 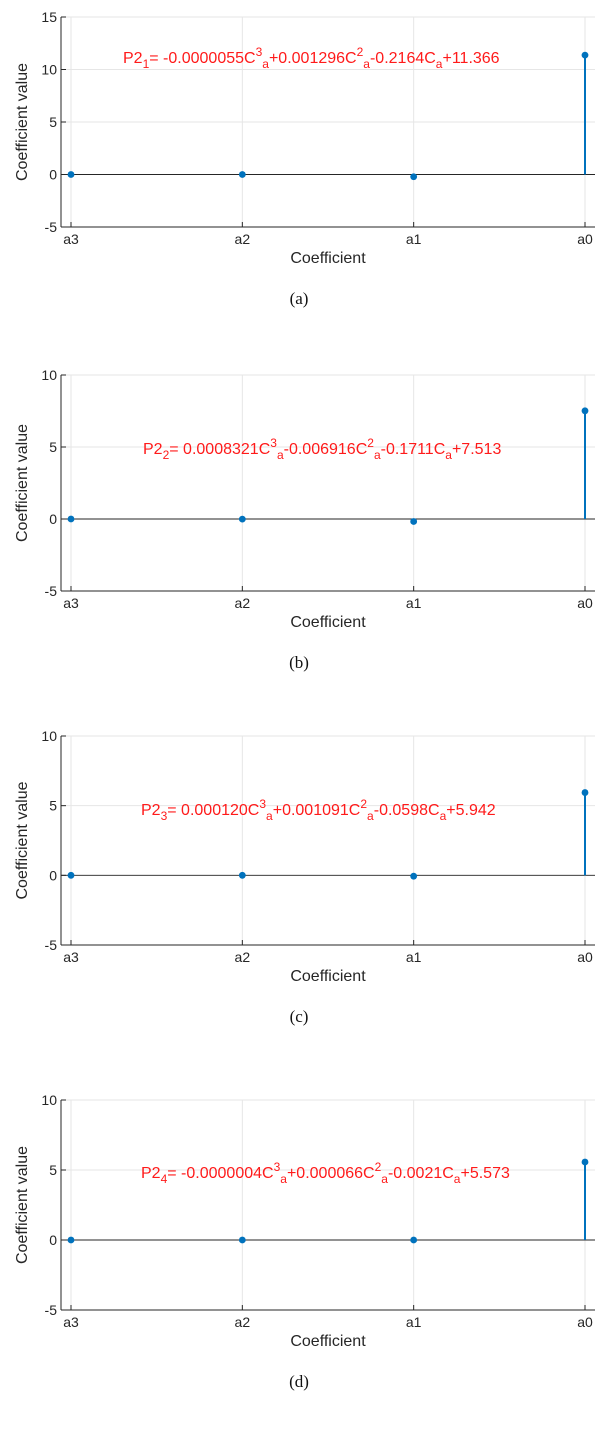 I want to click on panel-caption: (d), so click(x=299, y=1381).